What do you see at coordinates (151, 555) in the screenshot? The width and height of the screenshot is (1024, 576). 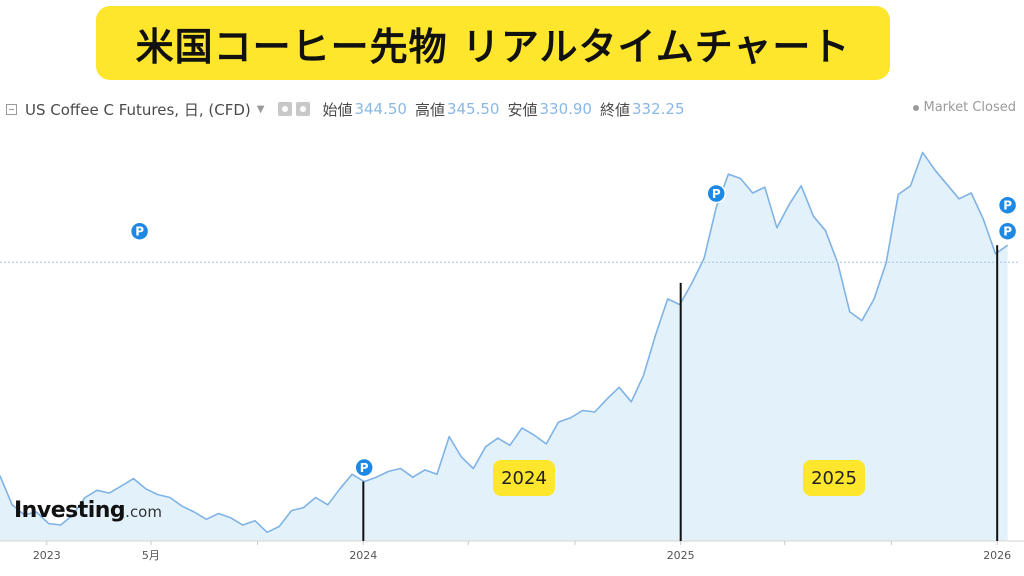 I see `x-tick-label: 5月` at bounding box center [151, 555].